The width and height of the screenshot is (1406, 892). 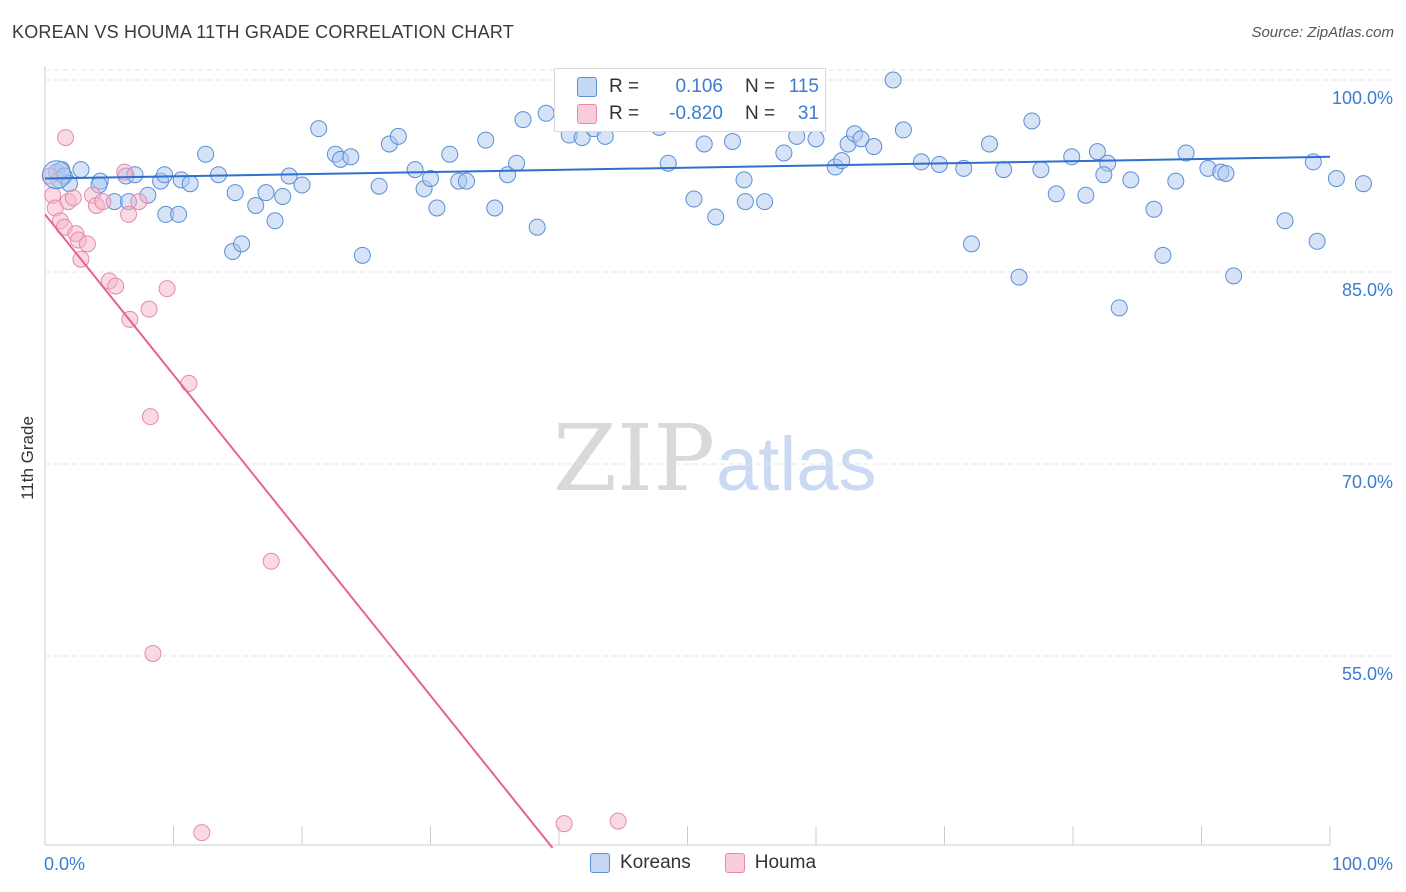 What do you see at coordinates (703, 863) in the screenshot?
I see `series-legend: Koreans Houma` at bounding box center [703, 863].